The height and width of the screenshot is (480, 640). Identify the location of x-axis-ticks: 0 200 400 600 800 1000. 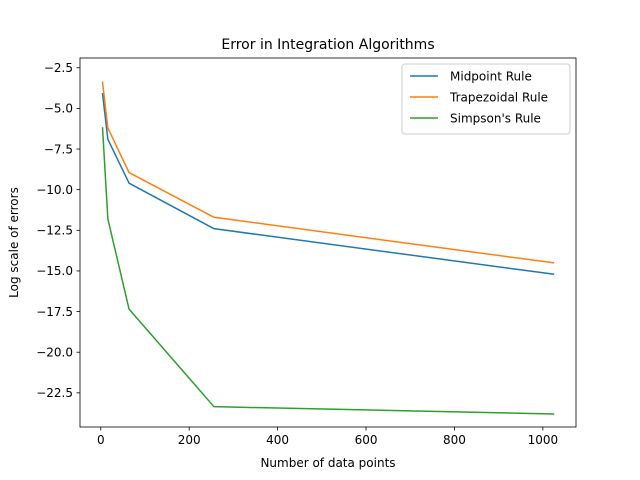
(327, 437).